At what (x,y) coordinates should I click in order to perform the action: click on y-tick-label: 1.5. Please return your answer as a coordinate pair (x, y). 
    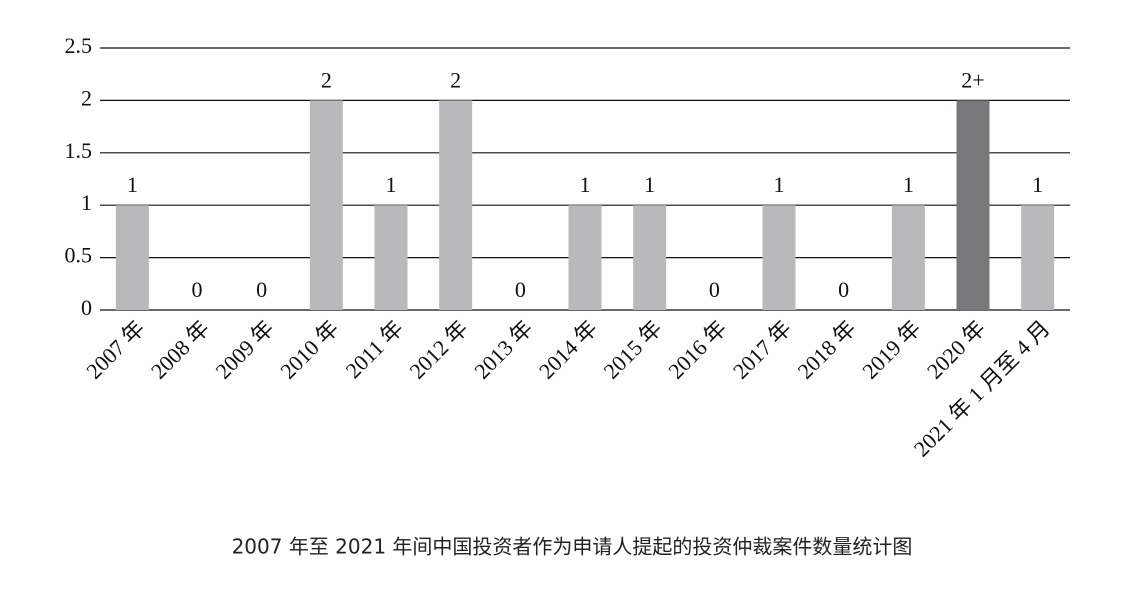
    Looking at the image, I should click on (79, 150).